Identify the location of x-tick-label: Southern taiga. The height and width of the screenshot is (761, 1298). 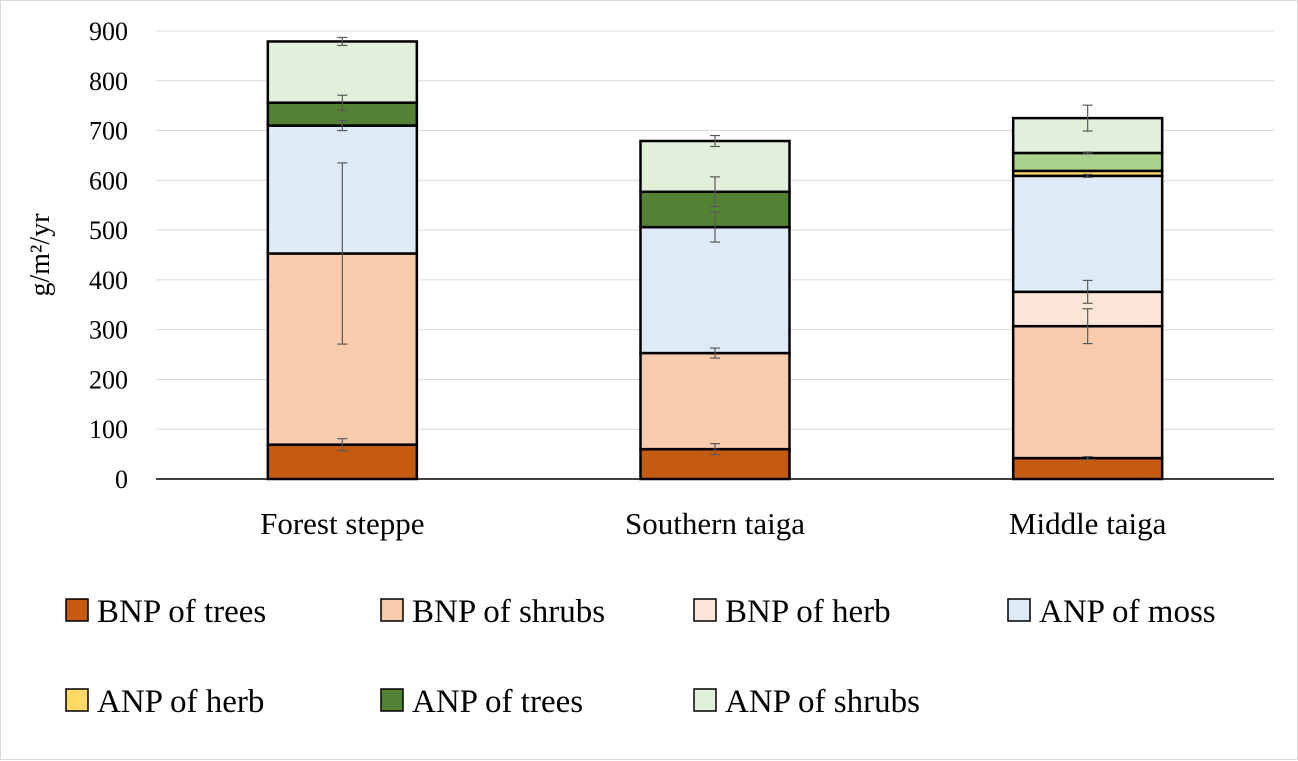
(715, 523).